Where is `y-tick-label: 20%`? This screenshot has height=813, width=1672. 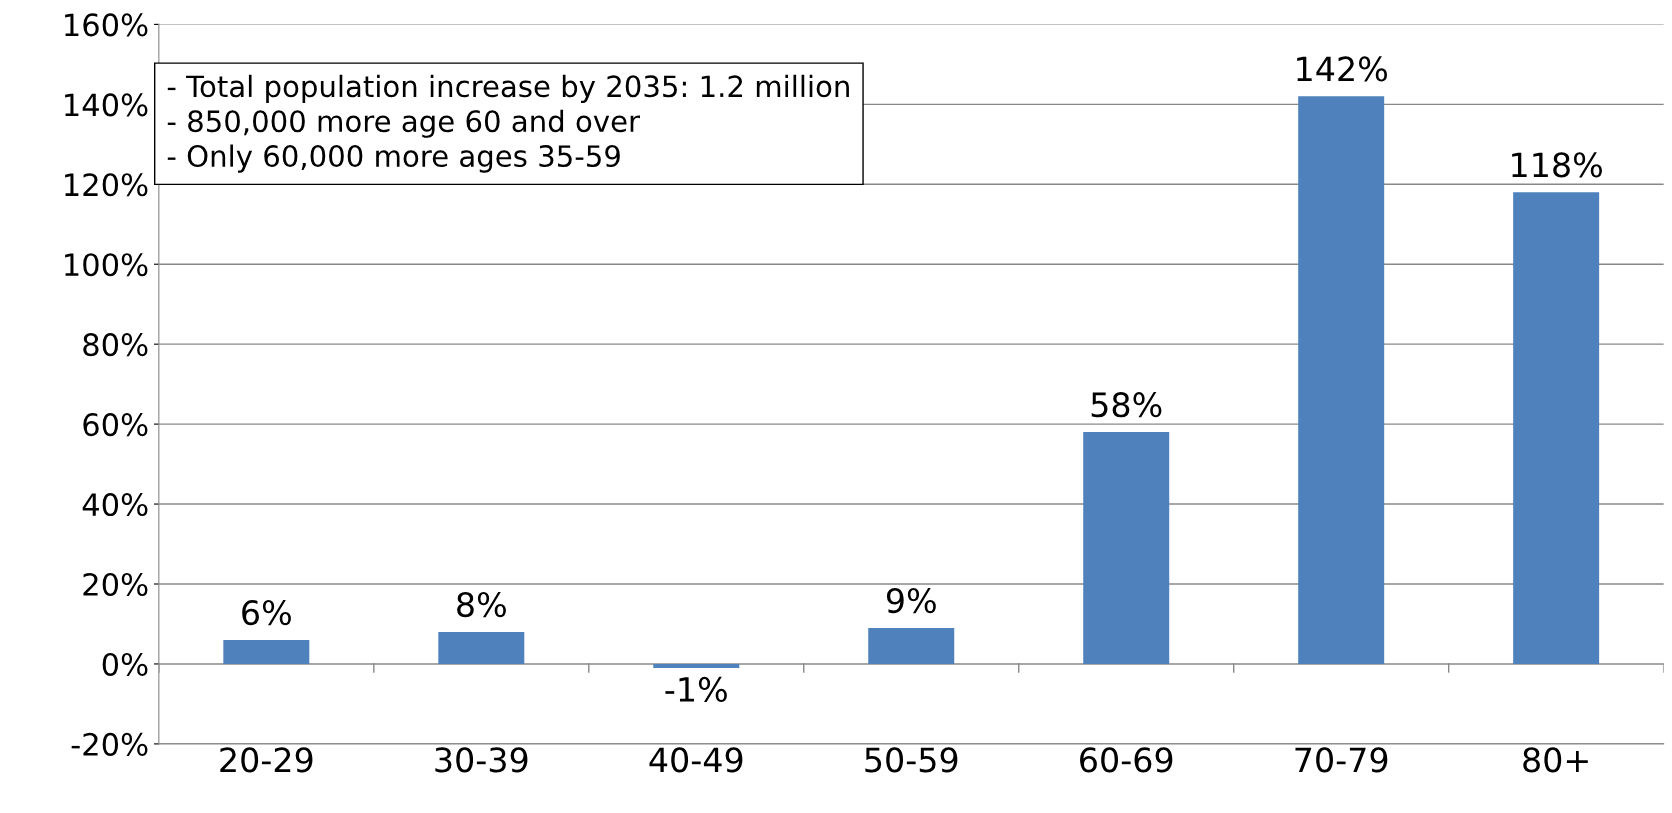
y-tick-label: 20% is located at coordinates (115, 584).